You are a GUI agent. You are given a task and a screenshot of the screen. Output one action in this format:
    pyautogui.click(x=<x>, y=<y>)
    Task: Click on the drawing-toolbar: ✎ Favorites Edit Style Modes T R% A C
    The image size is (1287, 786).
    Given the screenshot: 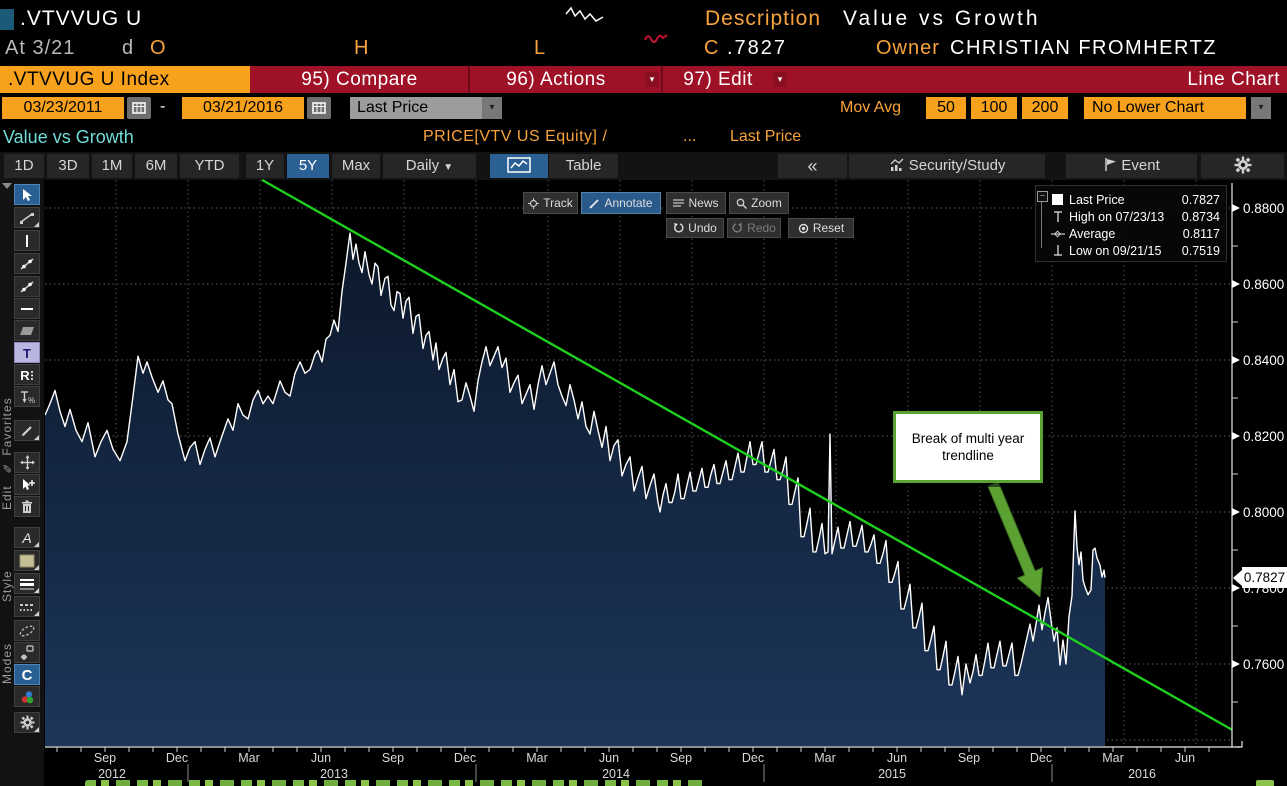 What is the action you would take?
    pyautogui.click(x=22, y=483)
    